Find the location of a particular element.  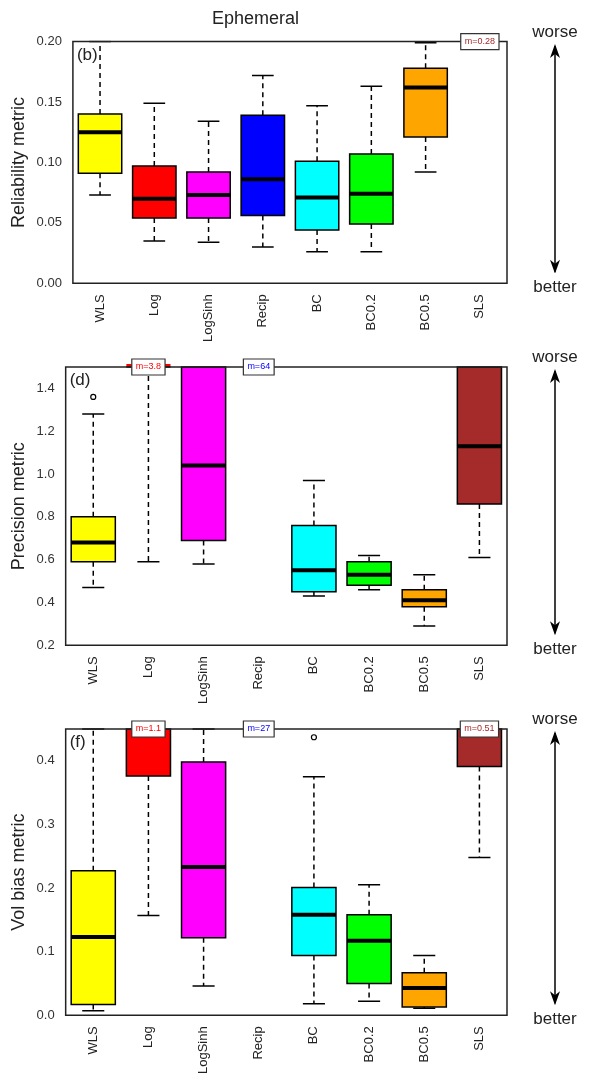

y-axis-title: Vol bias metric is located at coordinates (17, 872).